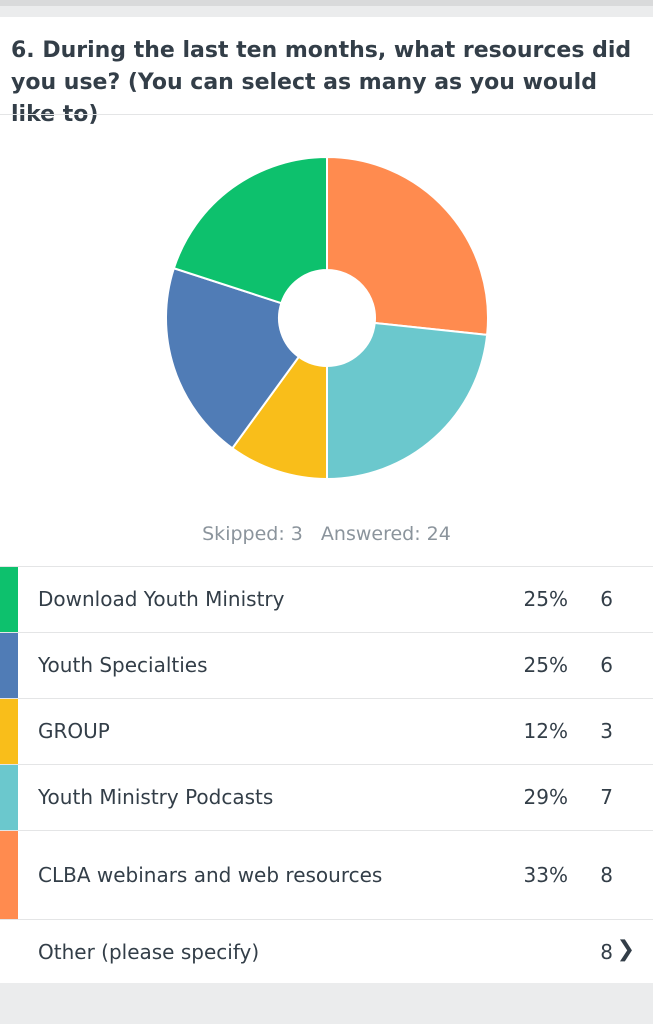 Image resolution: width=653 pixels, height=1024 pixels. Describe the element at coordinates (252, 534) in the screenshot. I see `skipped-count: Skipped: 3` at that location.